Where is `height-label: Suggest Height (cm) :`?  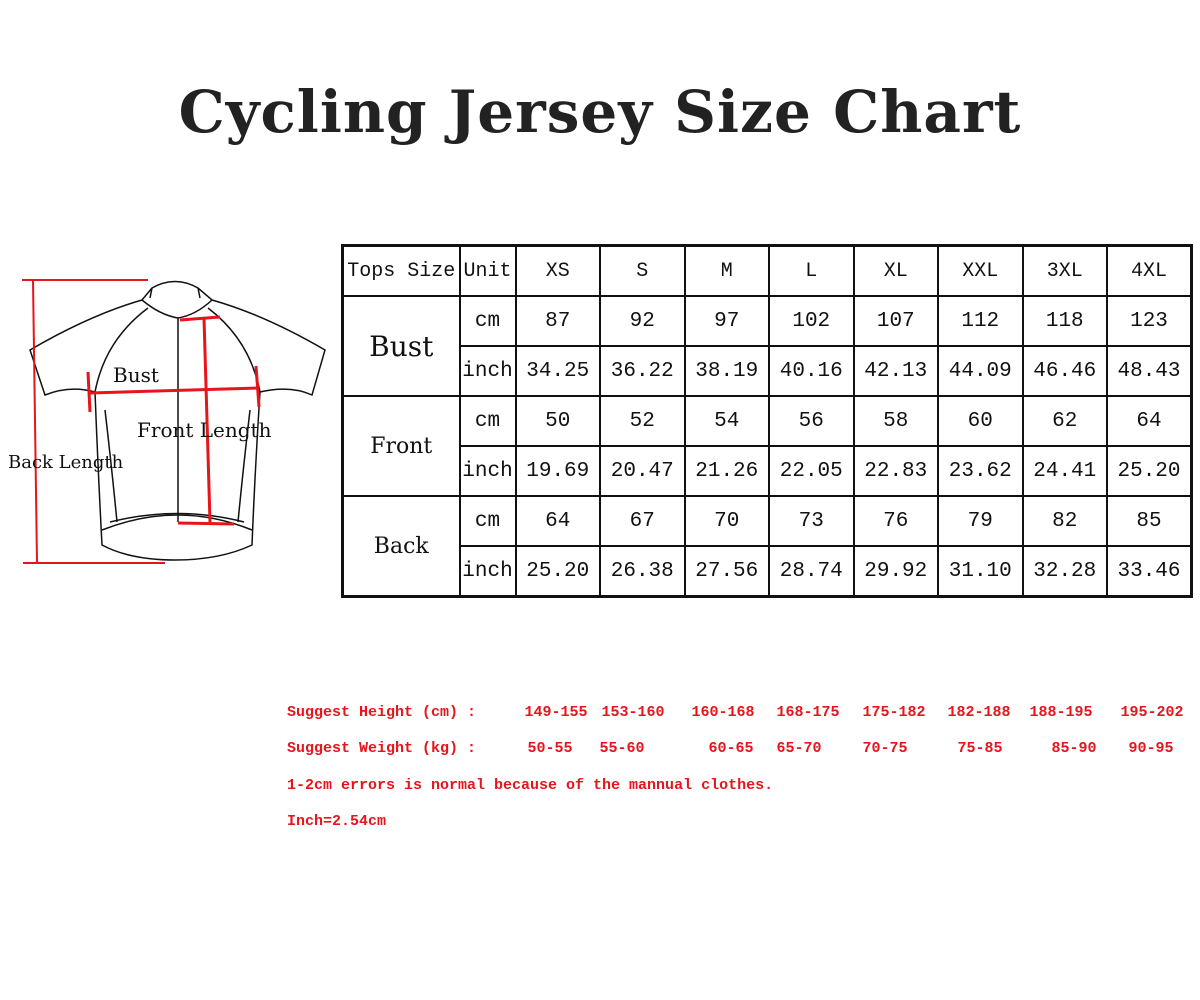 height-label: Suggest Height (cm) : is located at coordinates (382, 712).